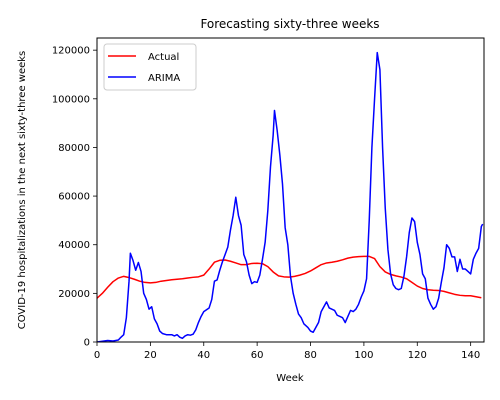 The height and width of the screenshot is (400, 500). Describe the element at coordinates (97, 355) in the screenshot. I see `x-tick-label: 0` at that location.